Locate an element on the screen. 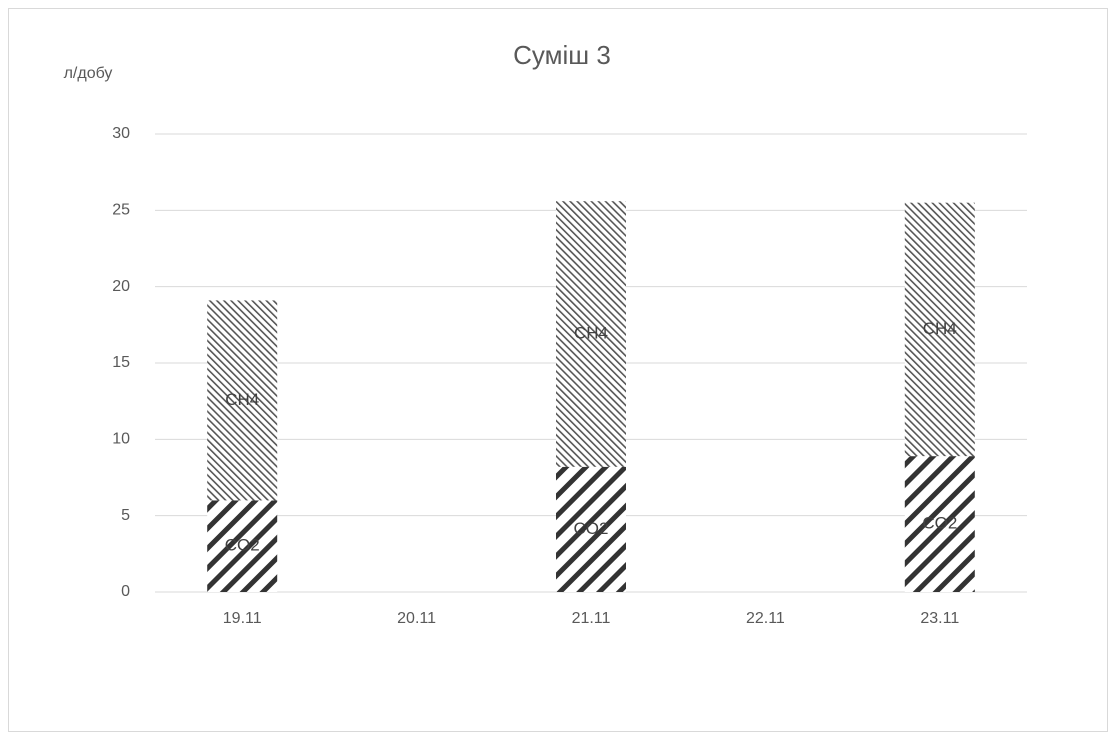 Image resolution: width=1117 pixels, height=740 pixels. y-tick-label: 0 is located at coordinates (125, 591).